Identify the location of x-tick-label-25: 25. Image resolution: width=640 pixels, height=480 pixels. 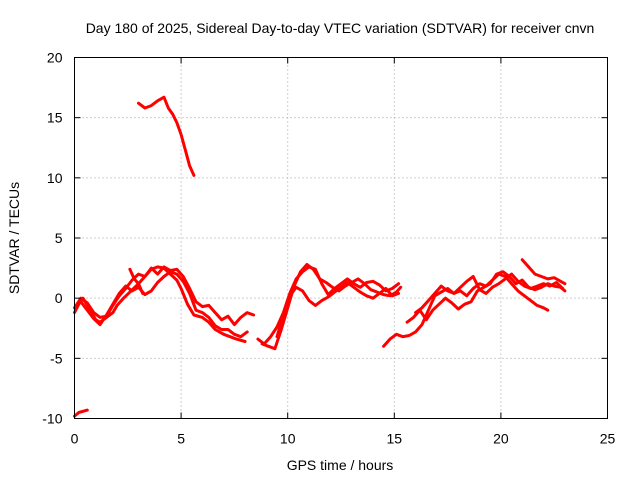
(608, 439).